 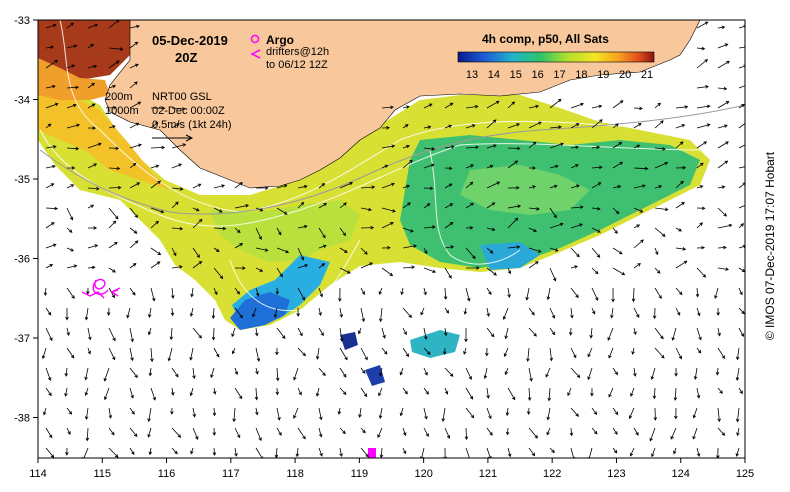 What do you see at coordinates (559, 75) in the screenshot?
I see `colorbar-ticks: 13 14 15 16 17 18 19 20 21` at bounding box center [559, 75].